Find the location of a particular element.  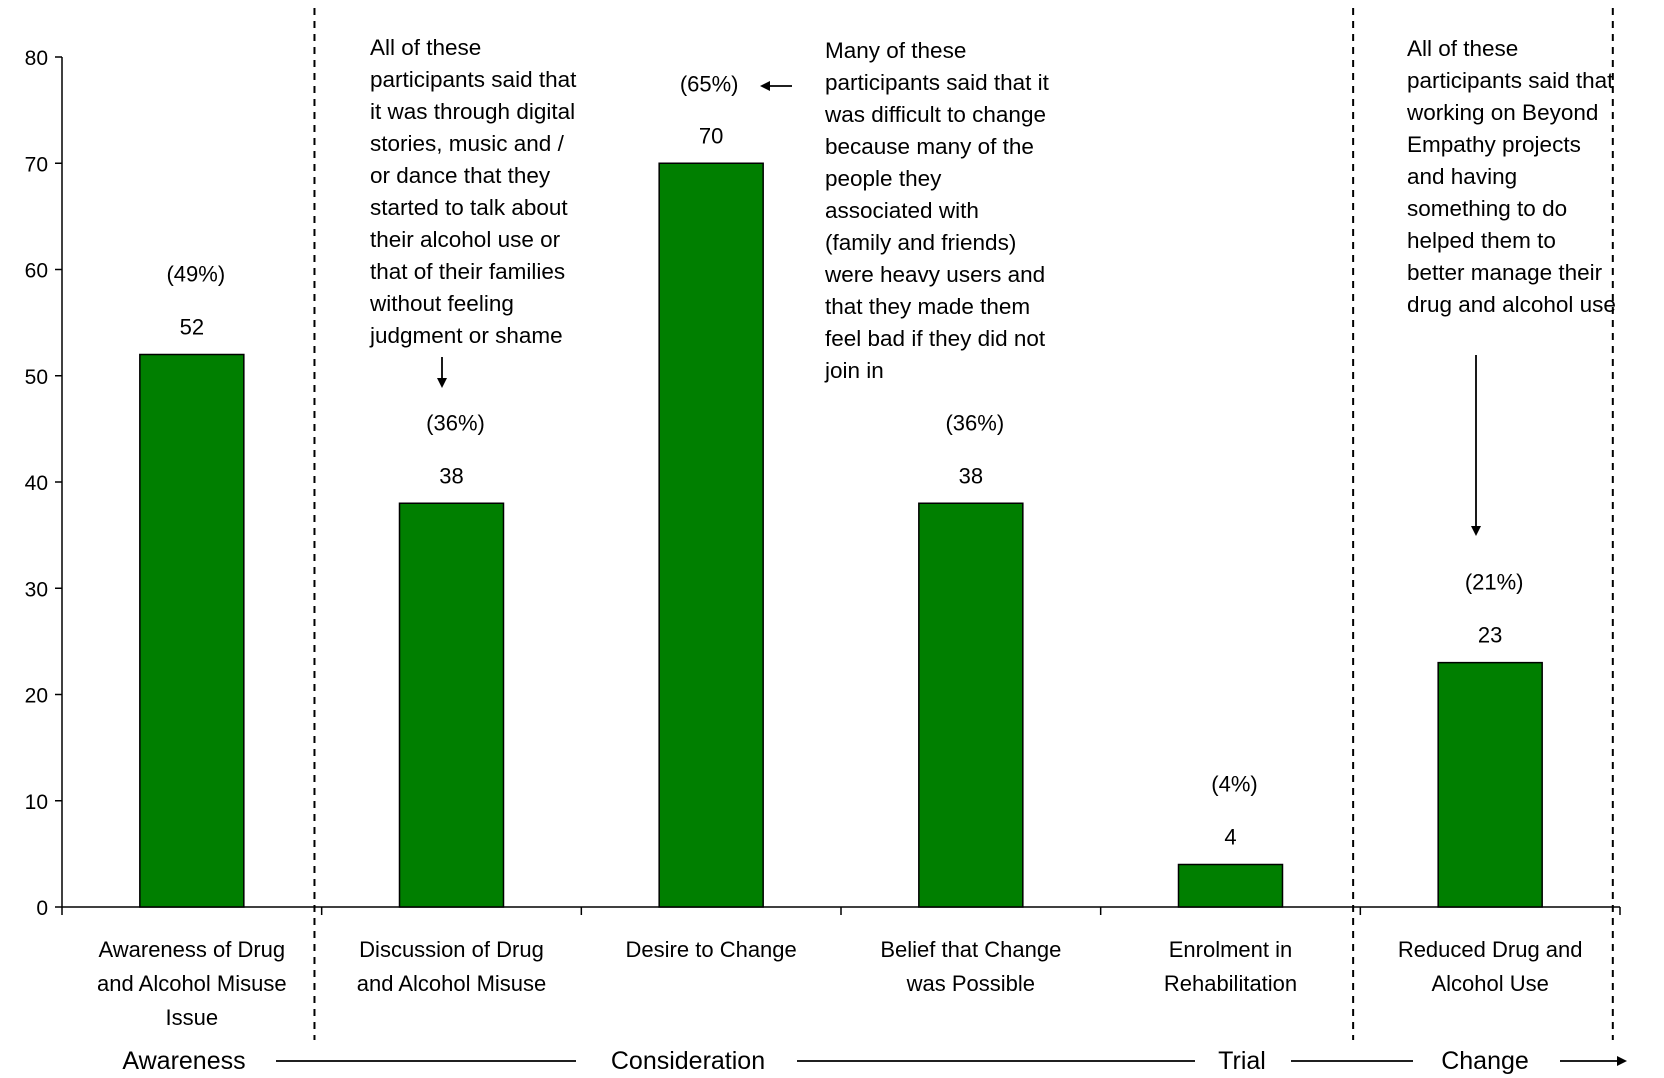

annotation-text: people they is located at coordinates (883, 178).